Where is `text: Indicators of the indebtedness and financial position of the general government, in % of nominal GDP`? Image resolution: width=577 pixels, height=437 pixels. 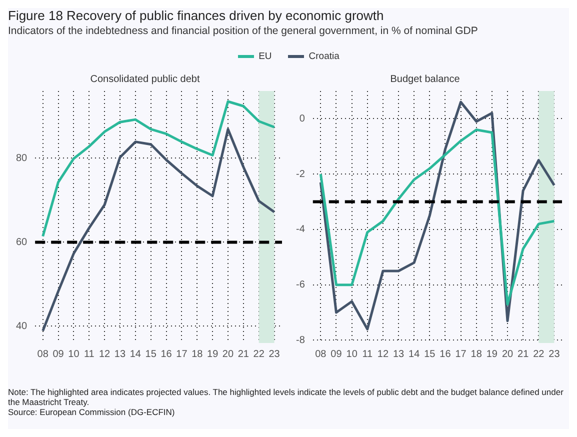
text: Indicators of the indebtedness and financial position of the general government, in % of nominal GDP is located at coordinates (243, 31).